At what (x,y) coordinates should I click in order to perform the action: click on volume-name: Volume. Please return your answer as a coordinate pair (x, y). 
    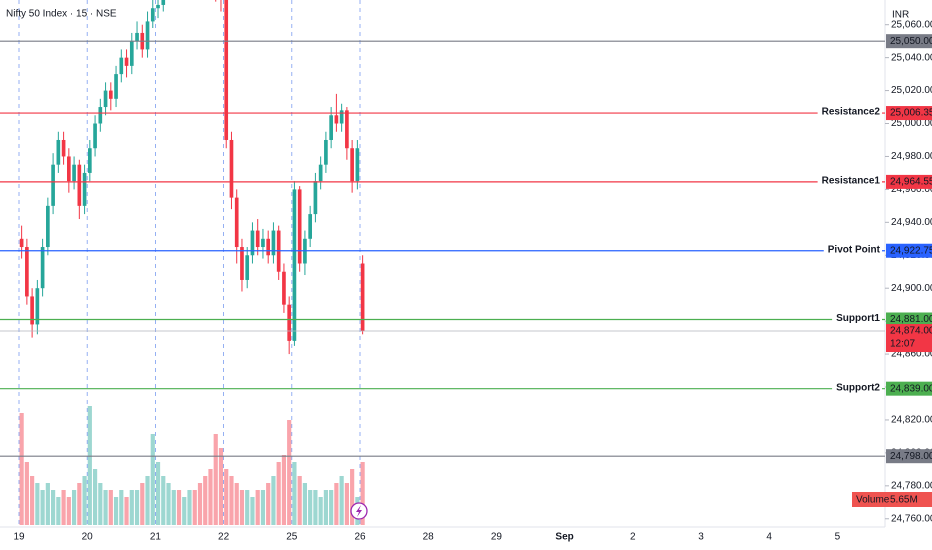
    Looking at the image, I should click on (873, 500).